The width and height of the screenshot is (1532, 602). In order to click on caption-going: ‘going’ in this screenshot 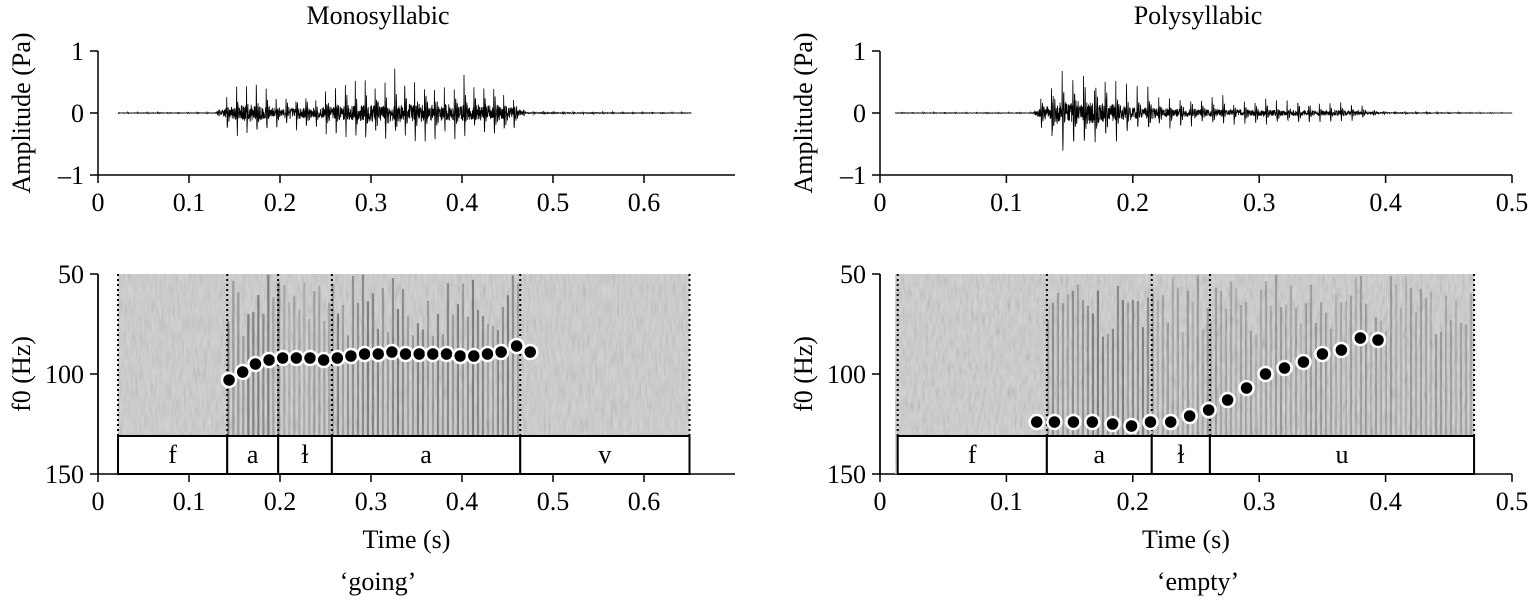, I will do `click(378, 581)`.